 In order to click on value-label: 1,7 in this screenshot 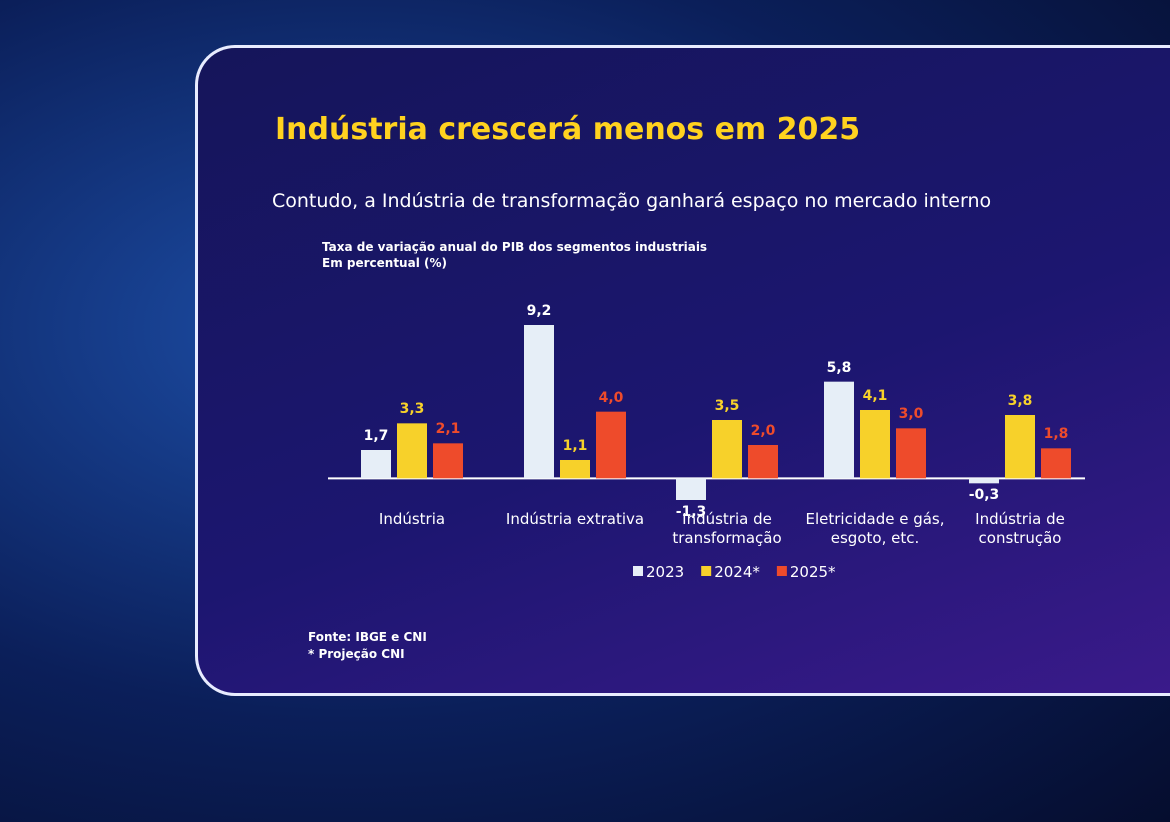, I will do `click(376, 436)`.